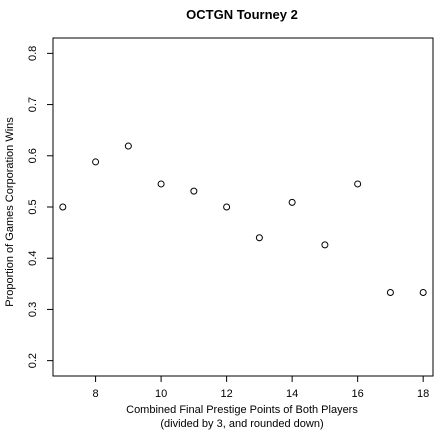 The image size is (445, 437). What do you see at coordinates (33, 258) in the screenshot?
I see `y-tick-label: 0.4` at bounding box center [33, 258].